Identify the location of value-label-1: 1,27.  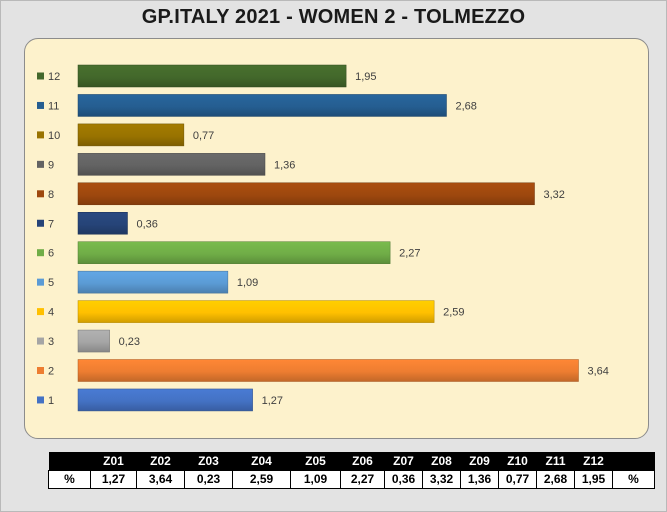
(272, 401).